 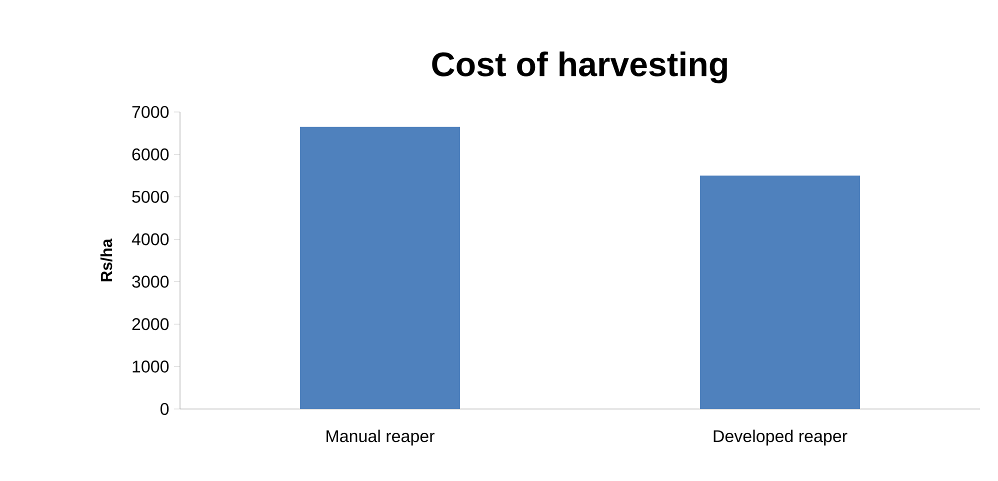 I want to click on y-tick-label: 0, so click(x=164, y=409).